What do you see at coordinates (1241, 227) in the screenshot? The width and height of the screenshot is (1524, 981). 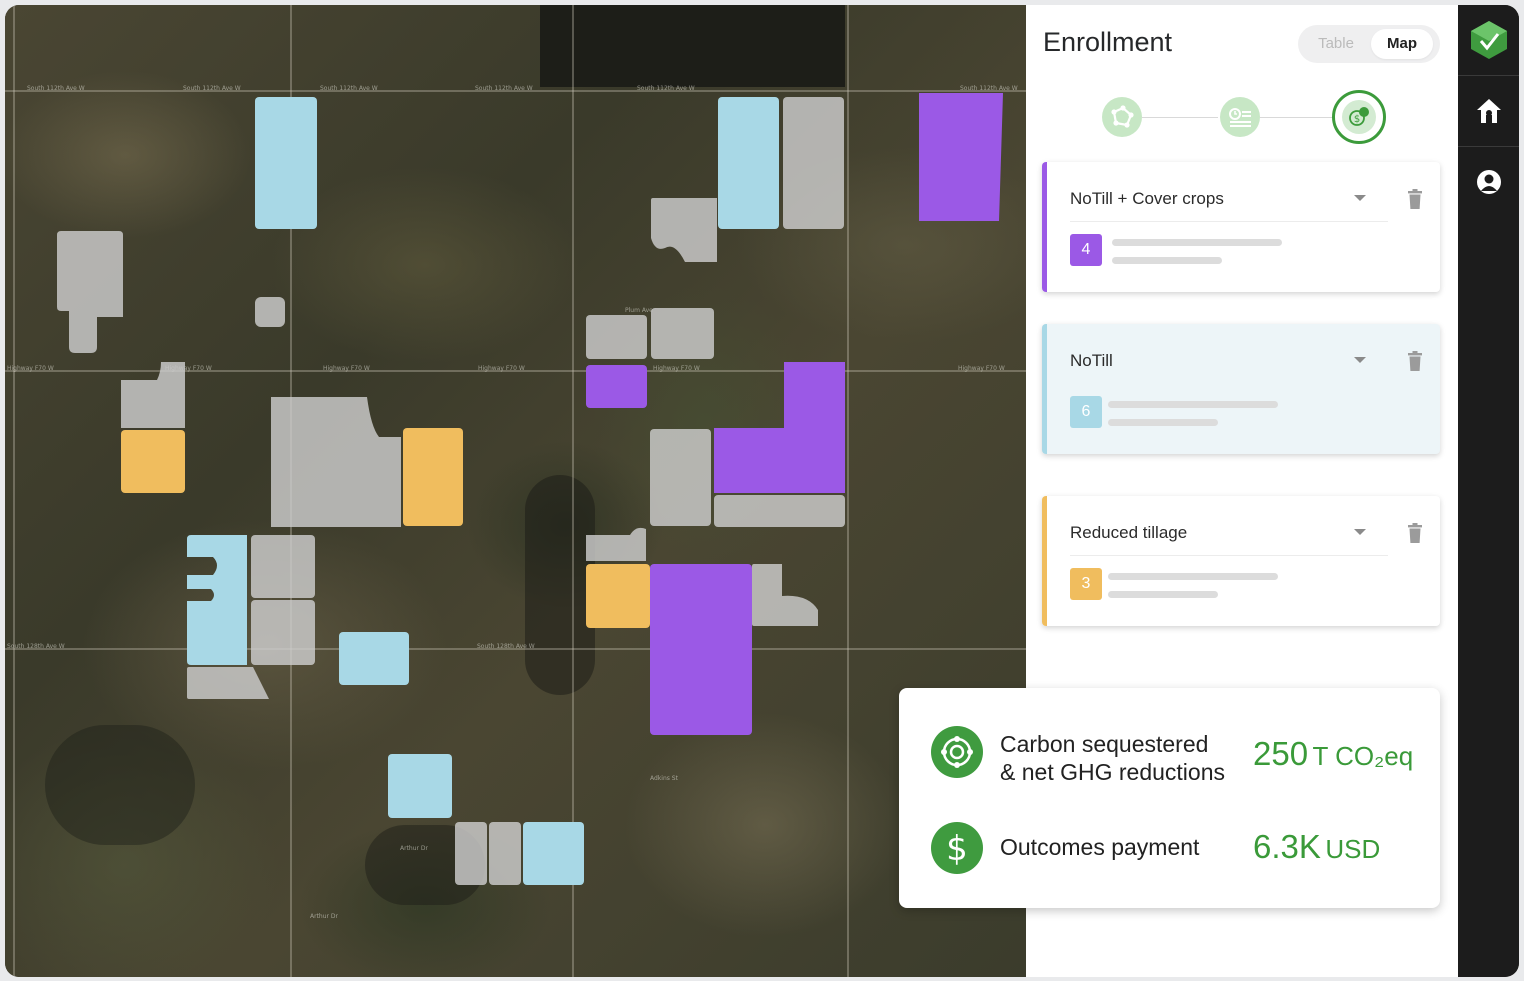 I see `practice-card: NoTill + Cover crops 4` at bounding box center [1241, 227].